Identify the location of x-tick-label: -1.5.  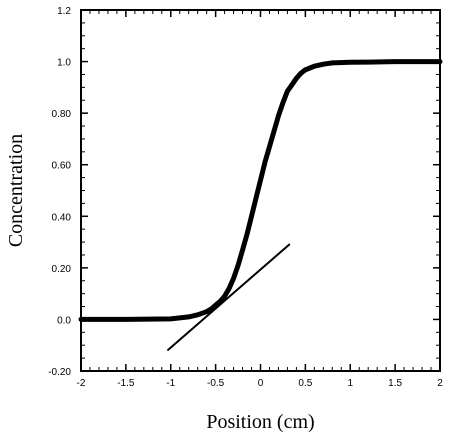
(126, 383).